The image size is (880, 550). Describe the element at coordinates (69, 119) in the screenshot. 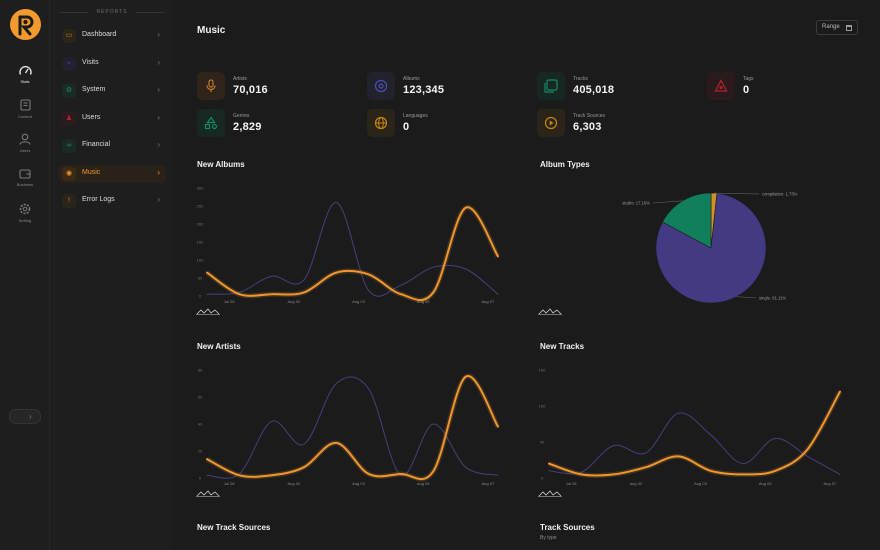

I see `users-icon: ♟` at that location.